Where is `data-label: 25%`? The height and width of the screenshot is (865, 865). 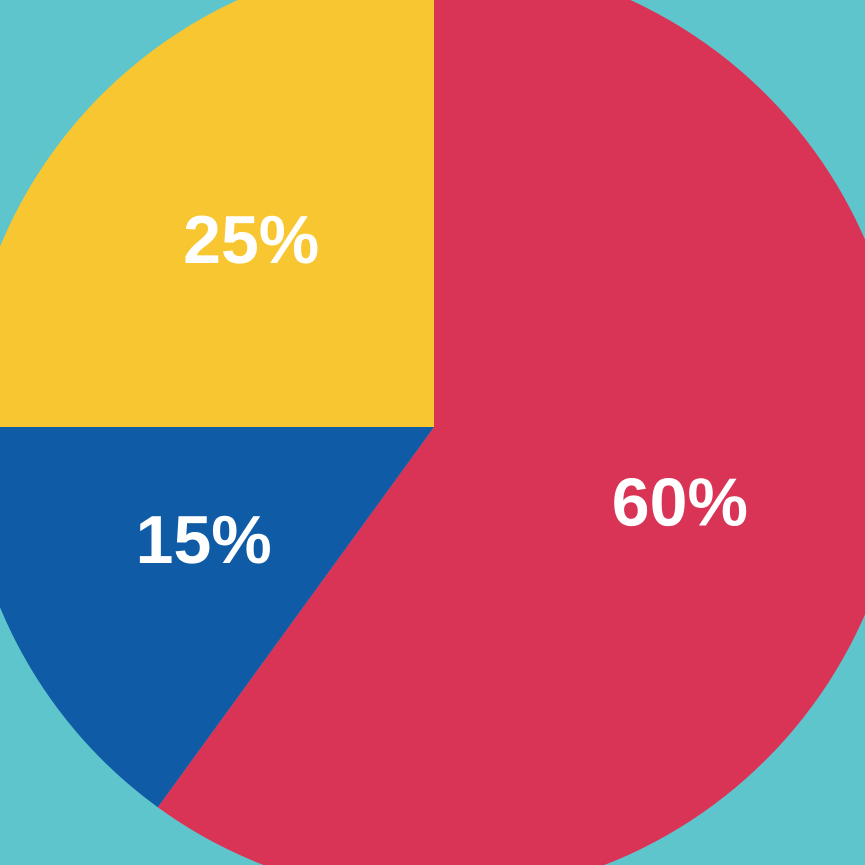 data-label: 25% is located at coordinates (251, 240).